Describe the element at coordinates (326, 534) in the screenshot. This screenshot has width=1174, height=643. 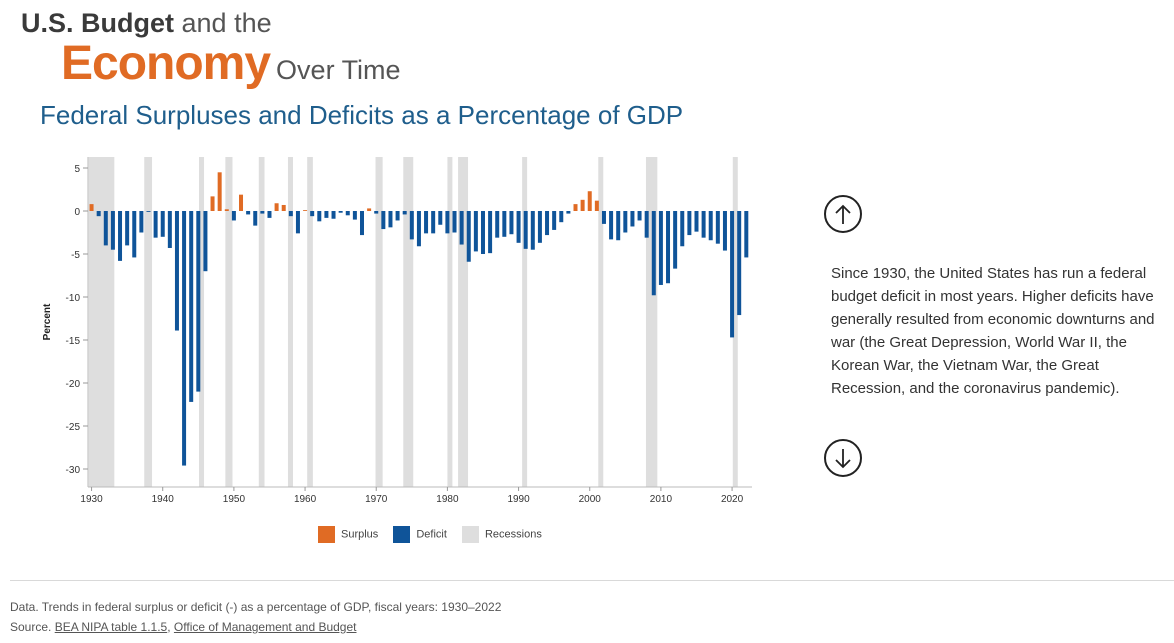
I see `legend-surplus-swatch` at that location.